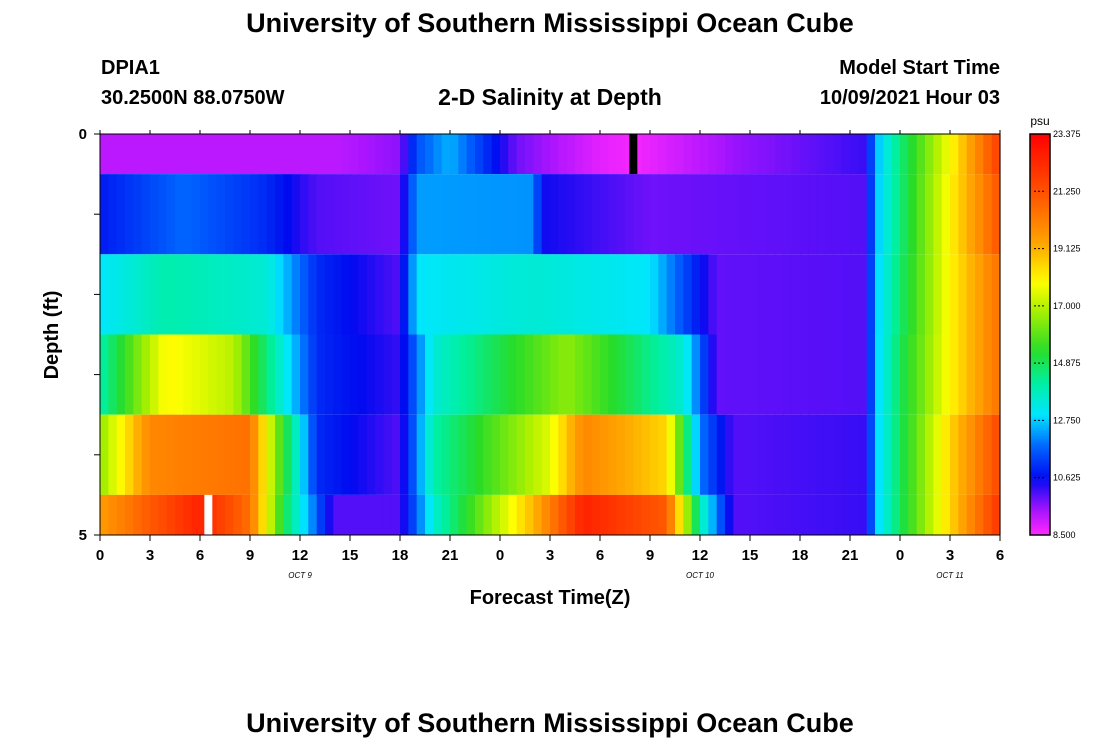 The image size is (1100, 750). What do you see at coordinates (300, 575) in the screenshot?
I see `x-day-label: OCT 9` at bounding box center [300, 575].